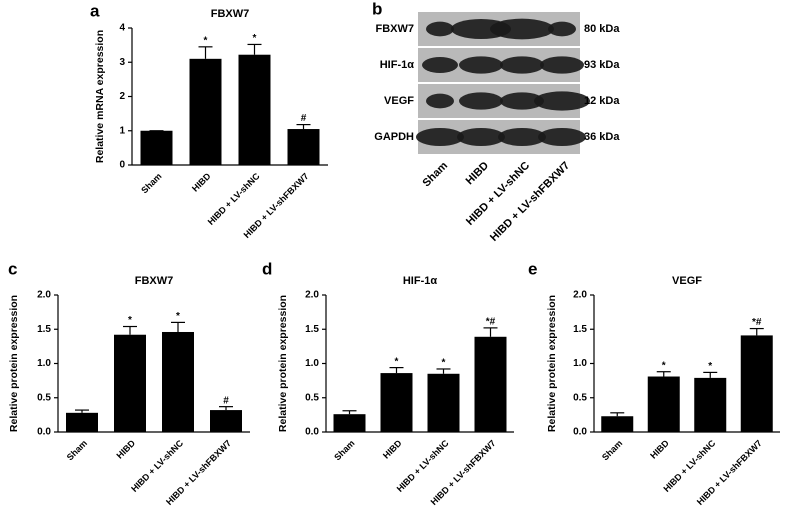  Describe the element at coordinates (377, 9) in the screenshot. I see `panel-letter: b` at that location.